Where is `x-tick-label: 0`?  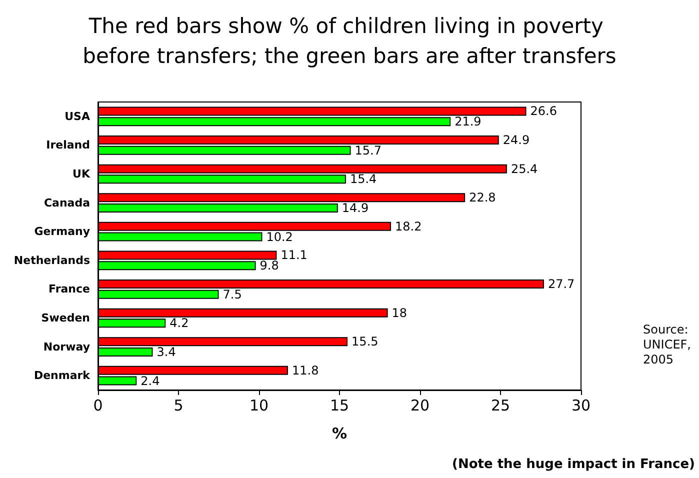
x-tick-label: 0 is located at coordinates (98, 405).